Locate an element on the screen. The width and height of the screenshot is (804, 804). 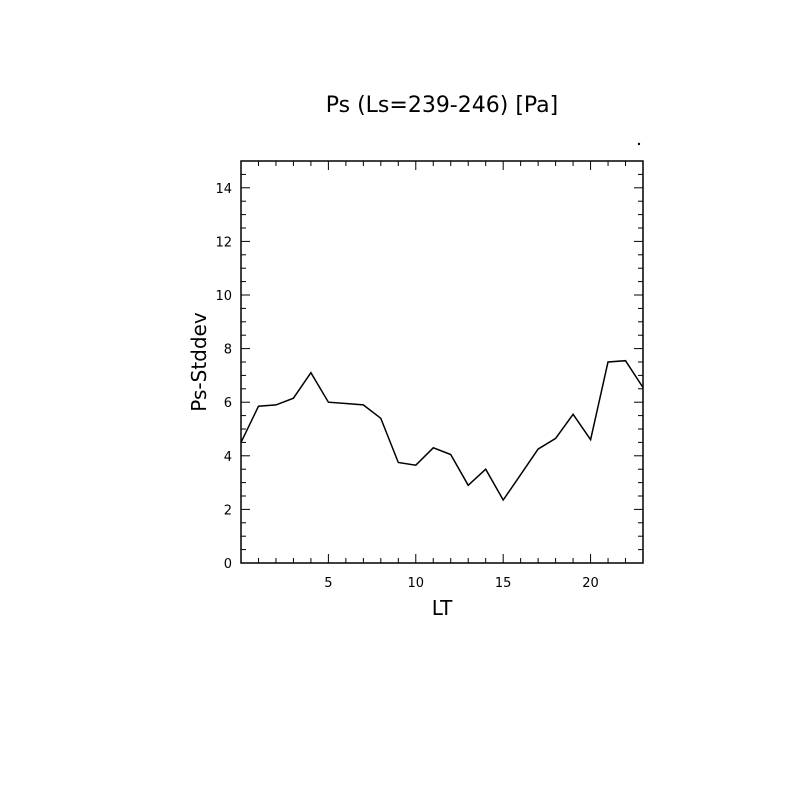
x-axis-label: LT is located at coordinates (442, 608).